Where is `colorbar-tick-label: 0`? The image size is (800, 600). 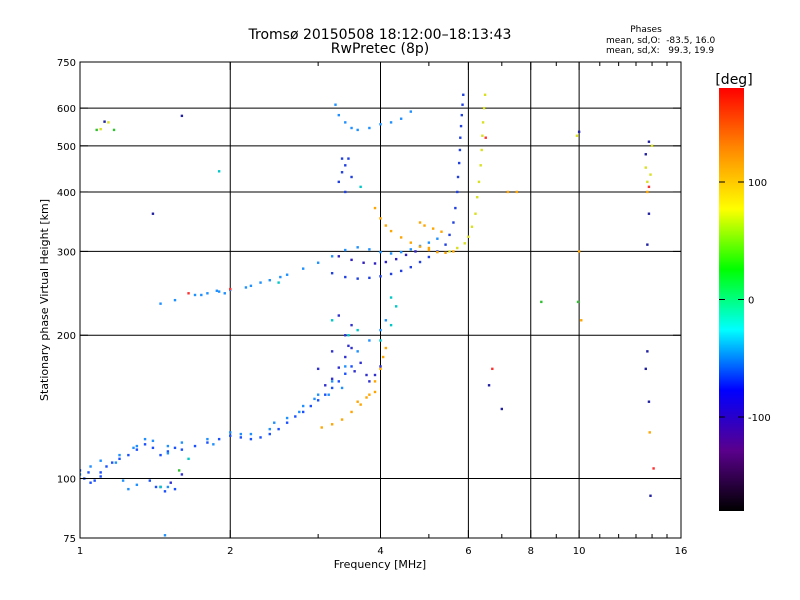
colorbar-tick-label: 0 is located at coordinates (751, 301).